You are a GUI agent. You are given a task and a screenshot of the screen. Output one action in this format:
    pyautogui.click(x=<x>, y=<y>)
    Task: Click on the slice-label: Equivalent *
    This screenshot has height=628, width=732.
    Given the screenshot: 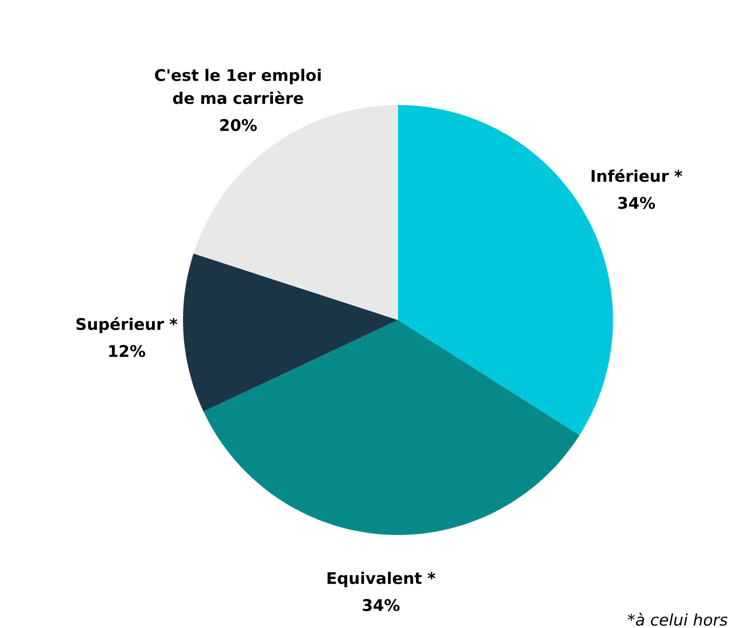 What is the action you would take?
    pyautogui.click(x=382, y=580)
    